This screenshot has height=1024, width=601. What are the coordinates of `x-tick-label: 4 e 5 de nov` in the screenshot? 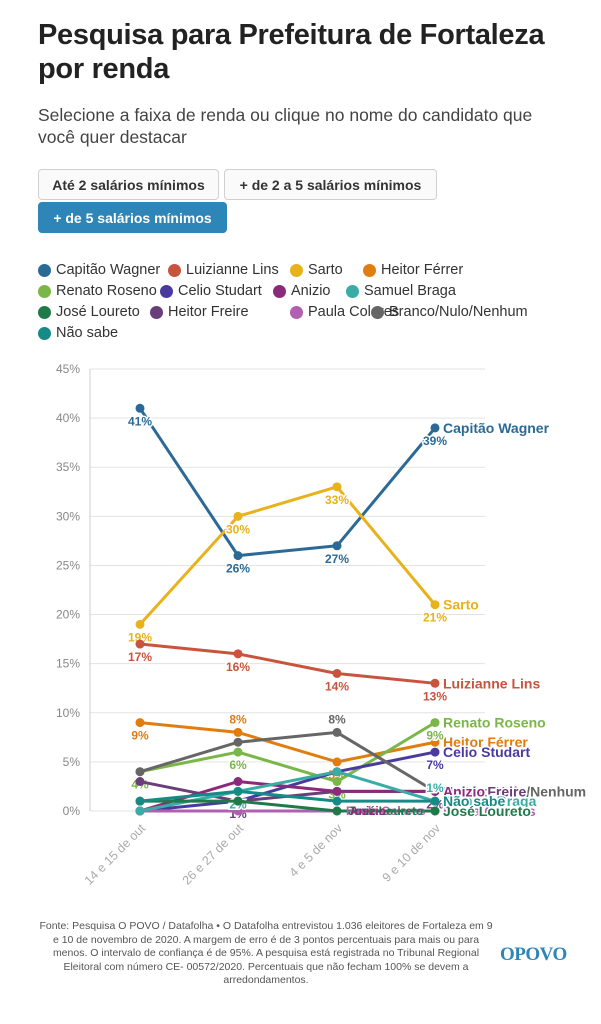 It's located at (316, 850).